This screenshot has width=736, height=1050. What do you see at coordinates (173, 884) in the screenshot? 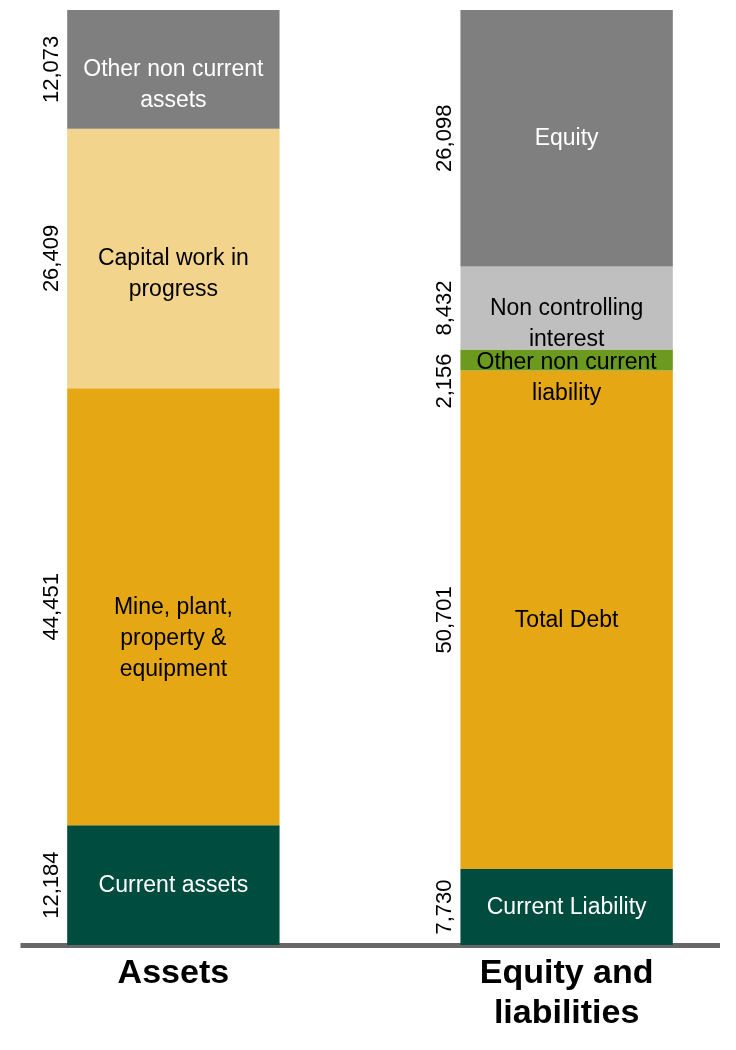
I see `series-label: Current assets` at bounding box center [173, 884].